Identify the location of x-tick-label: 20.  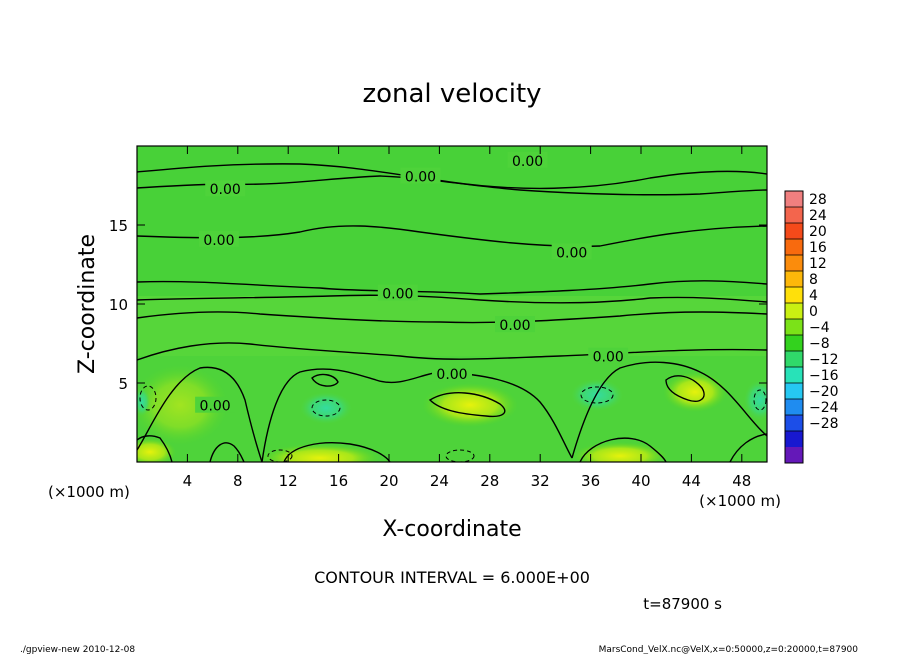
(388, 481).